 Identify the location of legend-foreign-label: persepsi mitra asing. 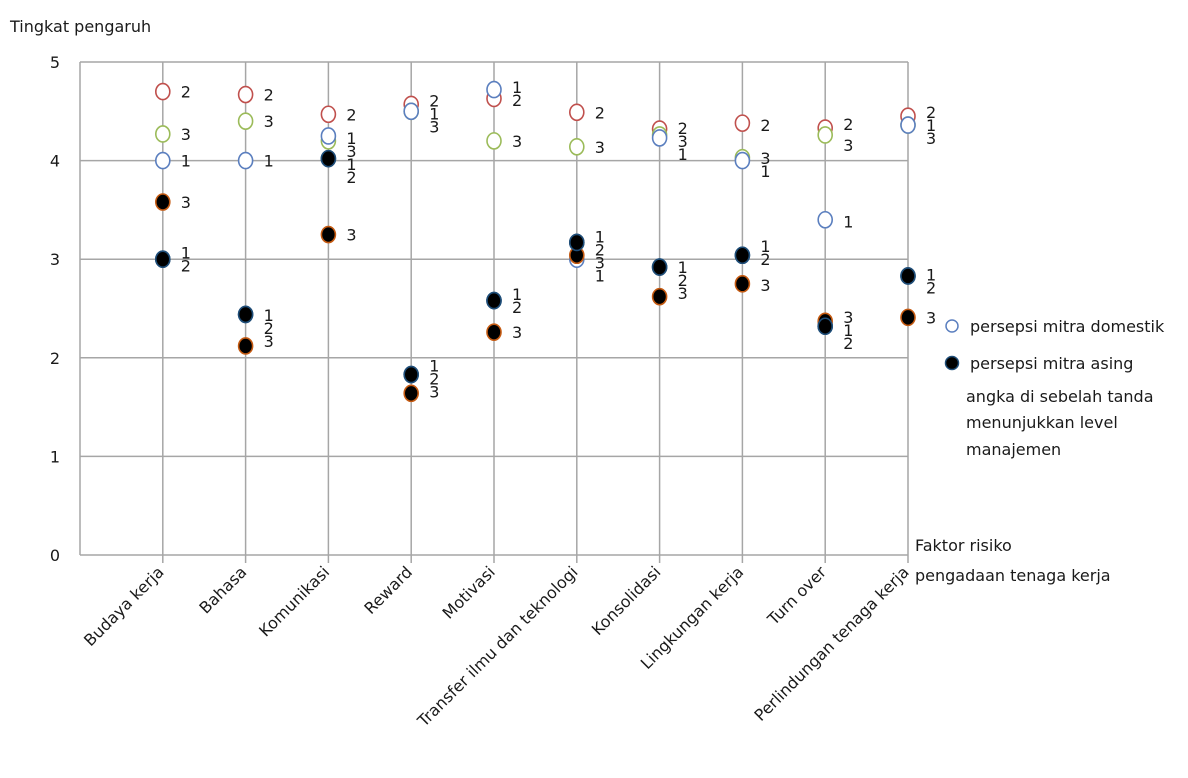
(1051, 363).